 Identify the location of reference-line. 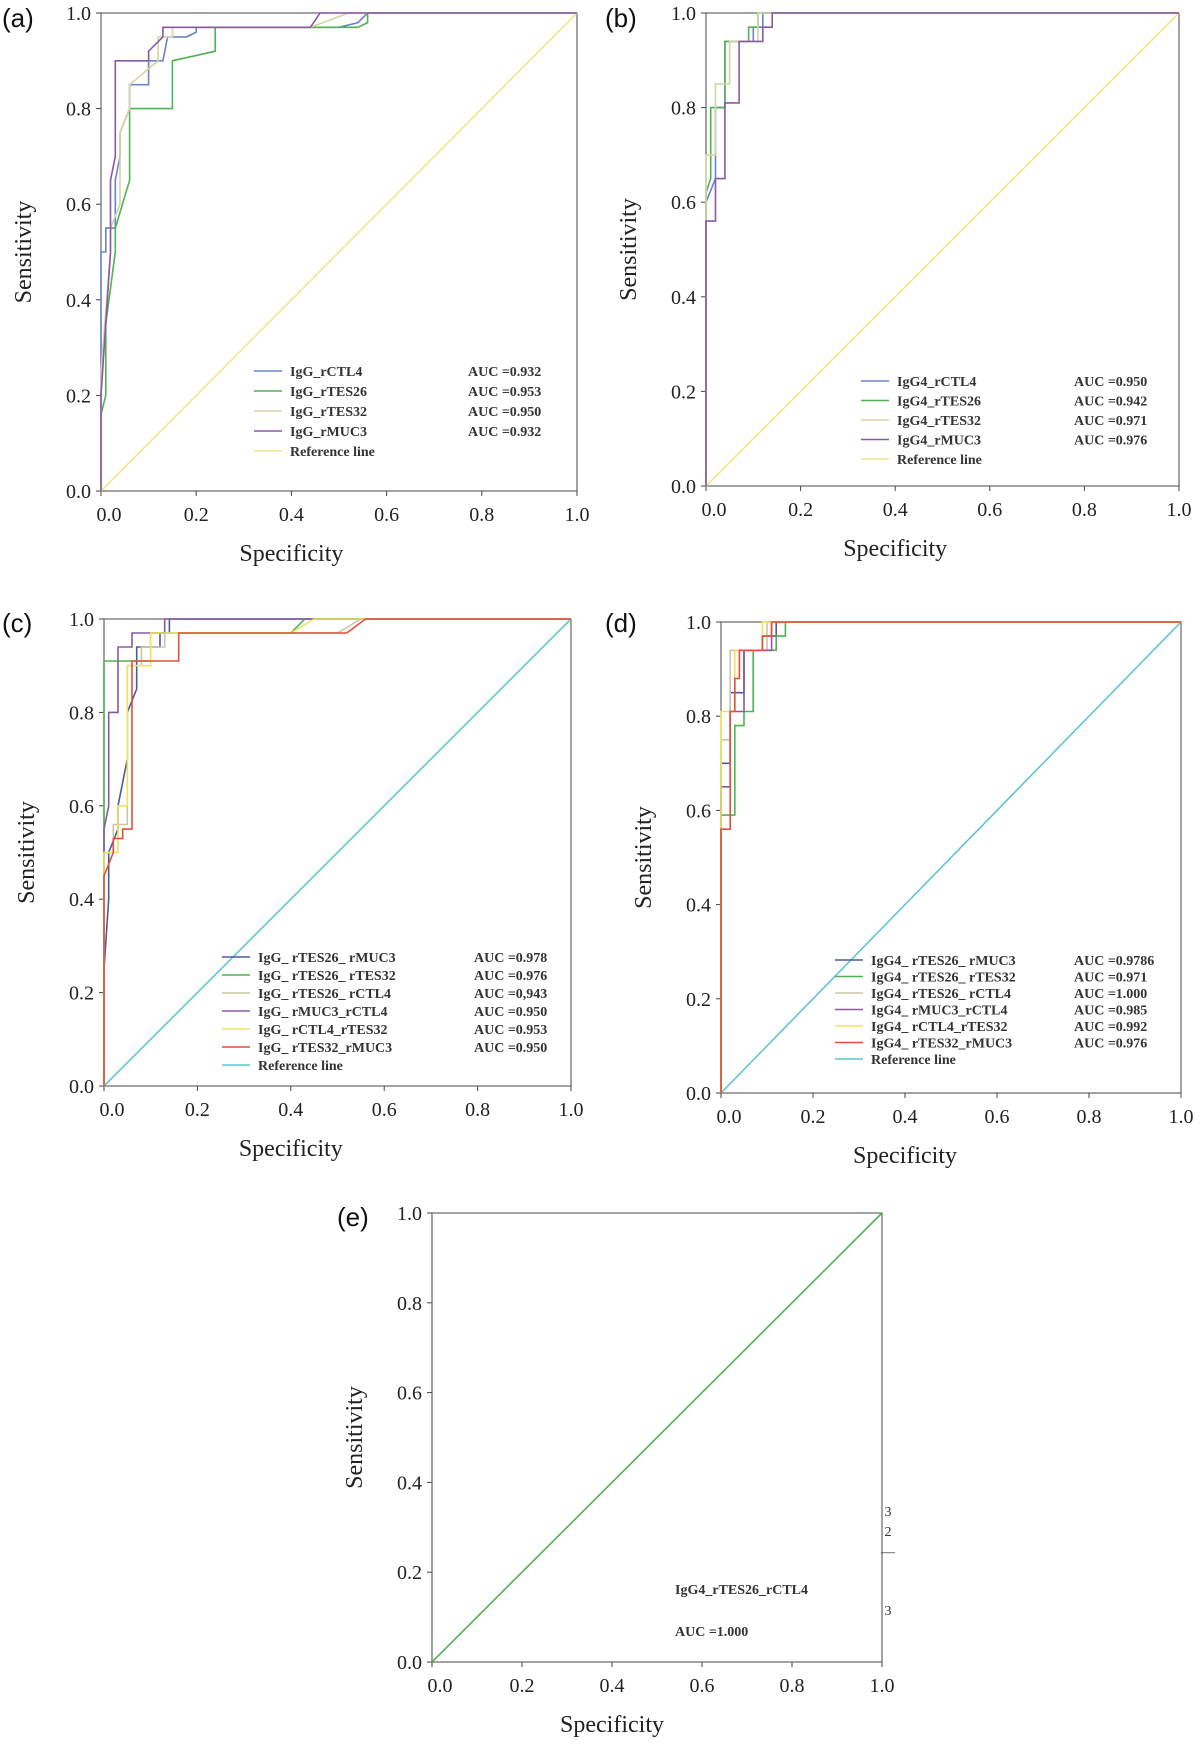
(337, 852).